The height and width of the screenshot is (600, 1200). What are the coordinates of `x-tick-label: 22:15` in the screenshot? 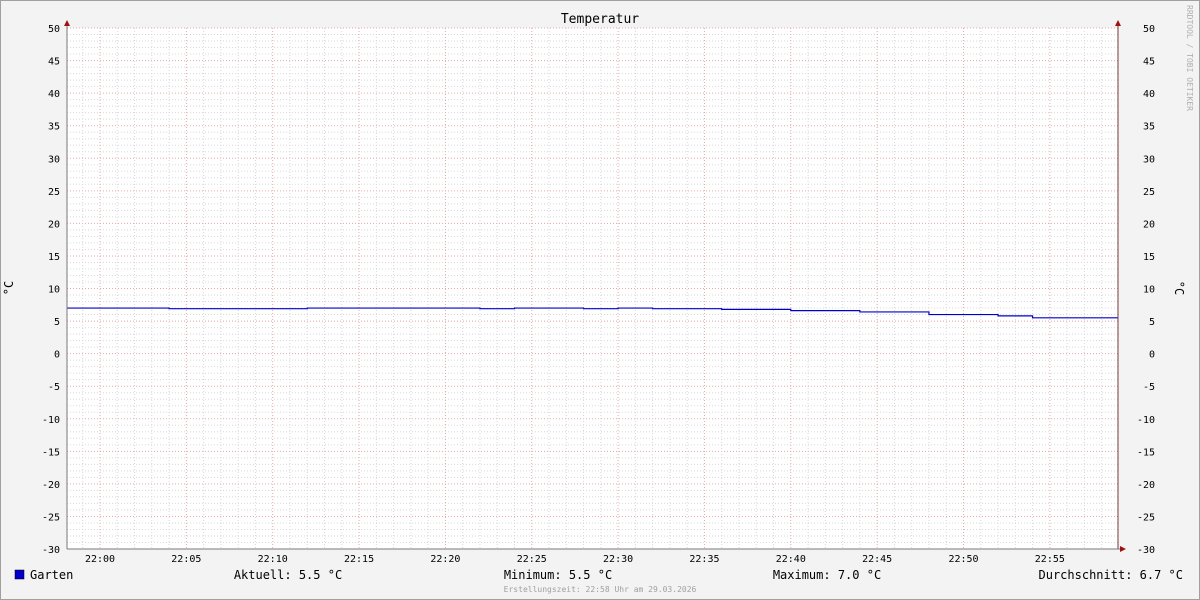 It's located at (359, 559).